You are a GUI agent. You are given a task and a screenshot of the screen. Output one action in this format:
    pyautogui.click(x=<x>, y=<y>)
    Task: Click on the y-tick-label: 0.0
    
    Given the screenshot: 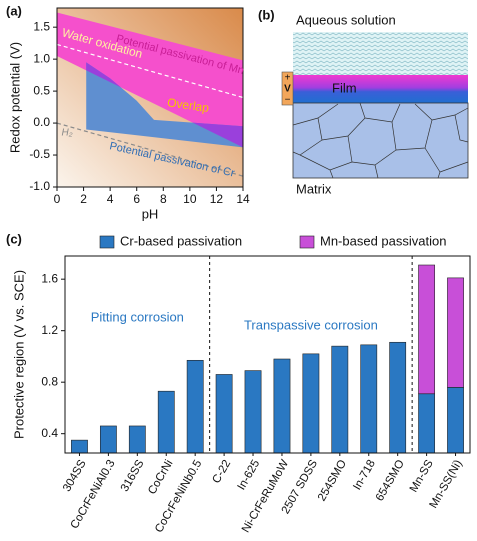 What is the action you would take?
    pyautogui.click(x=41, y=122)
    